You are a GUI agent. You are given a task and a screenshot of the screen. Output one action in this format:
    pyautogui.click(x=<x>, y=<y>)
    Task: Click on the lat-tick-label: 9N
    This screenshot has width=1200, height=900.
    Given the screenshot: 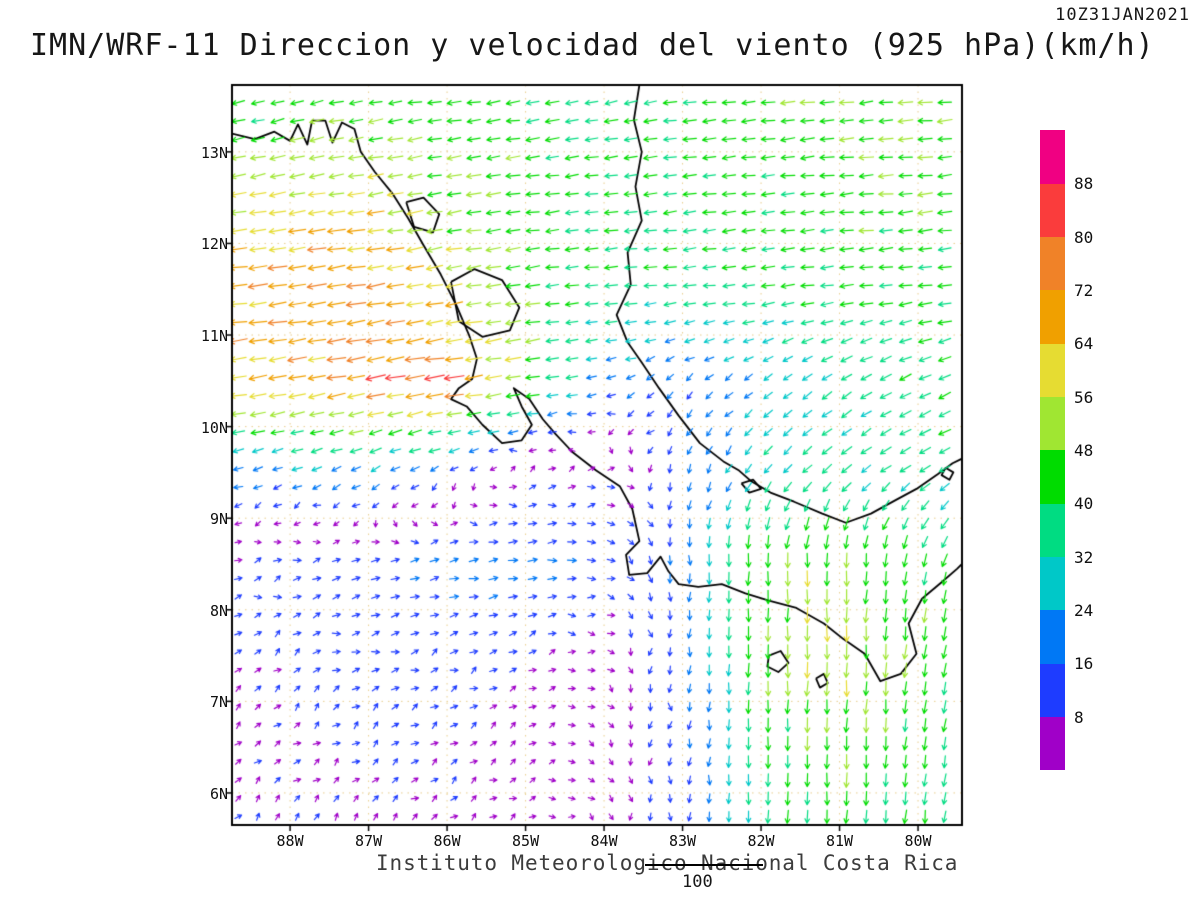 What is the action you would take?
    pyautogui.click(x=218, y=519)
    